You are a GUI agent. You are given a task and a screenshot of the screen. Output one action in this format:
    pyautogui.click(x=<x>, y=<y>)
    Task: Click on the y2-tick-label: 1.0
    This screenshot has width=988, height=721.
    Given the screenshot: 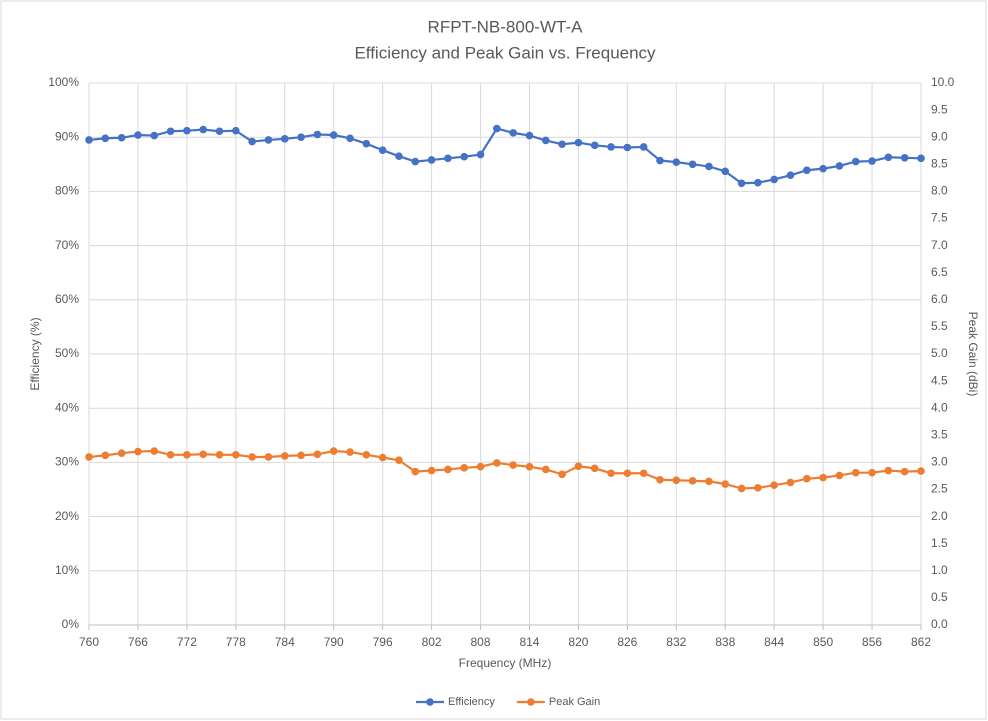 What is the action you would take?
    pyautogui.click(x=939, y=570)
    